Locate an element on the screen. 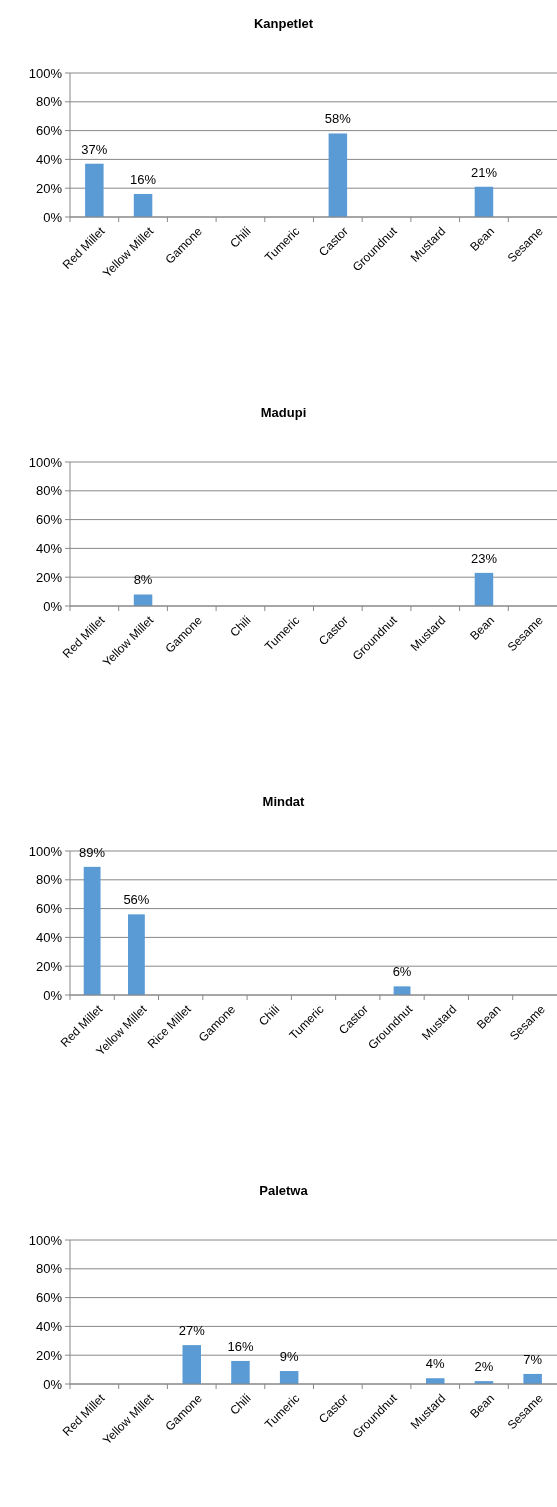 The height and width of the screenshot is (1507, 557). chart-title: Madupi is located at coordinates (283, 412).